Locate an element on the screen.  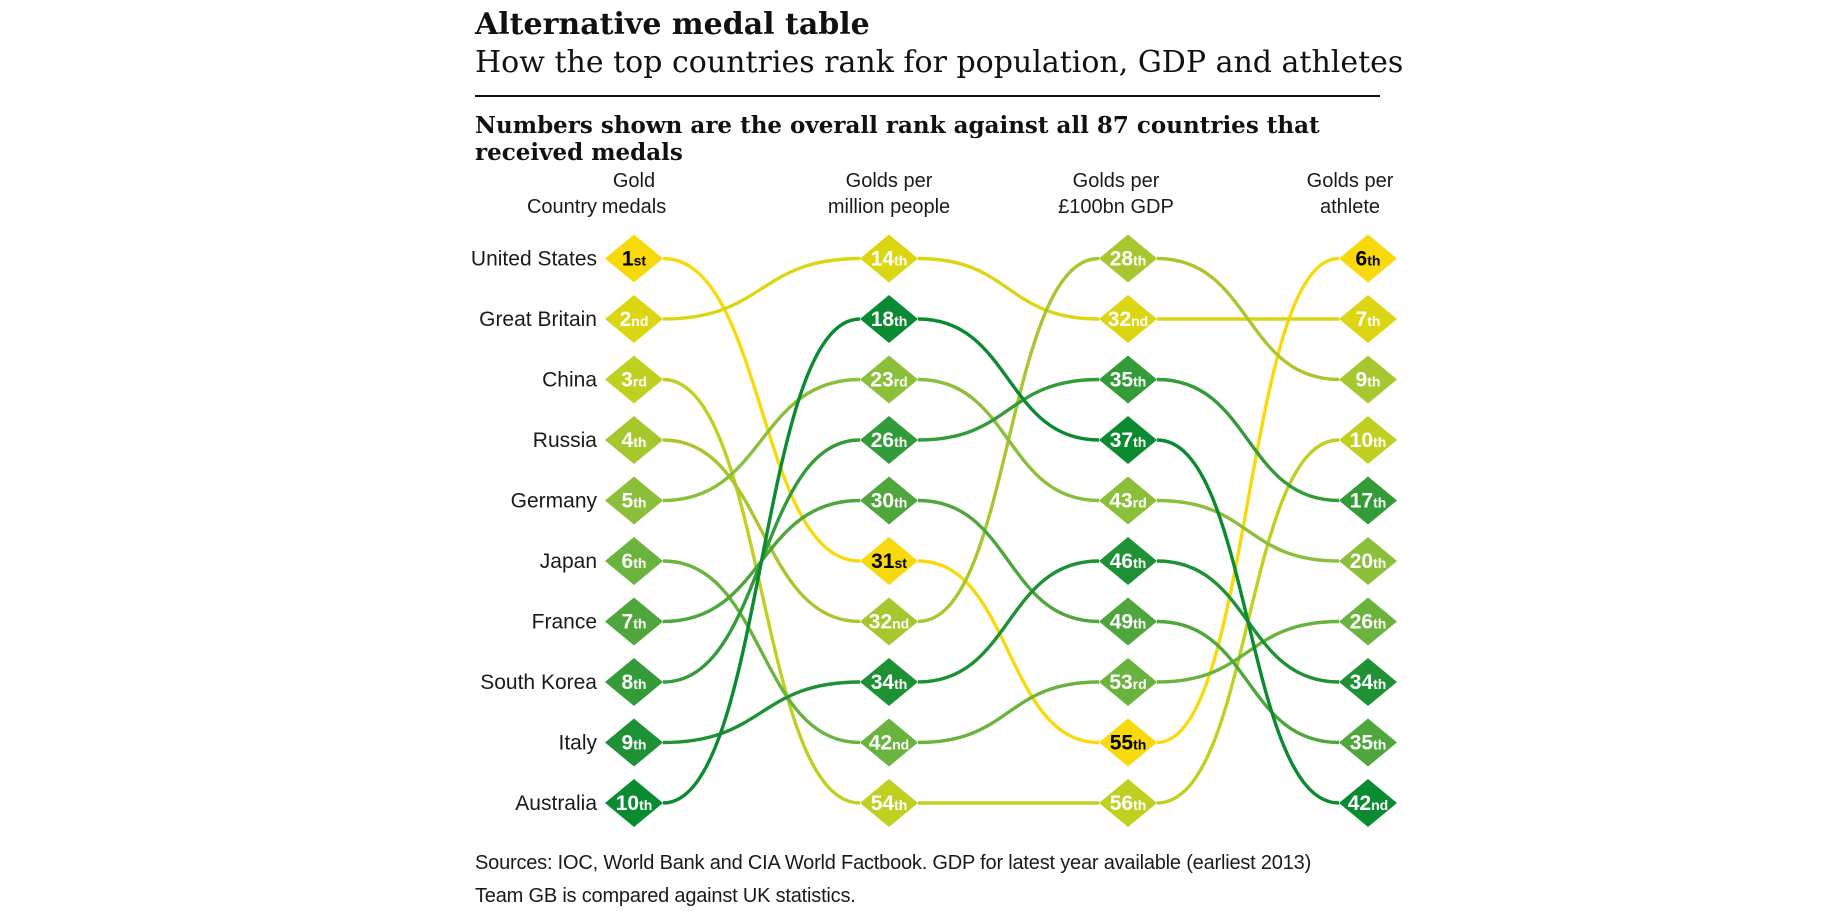
rank-node-label: 14th is located at coordinates (889, 259).